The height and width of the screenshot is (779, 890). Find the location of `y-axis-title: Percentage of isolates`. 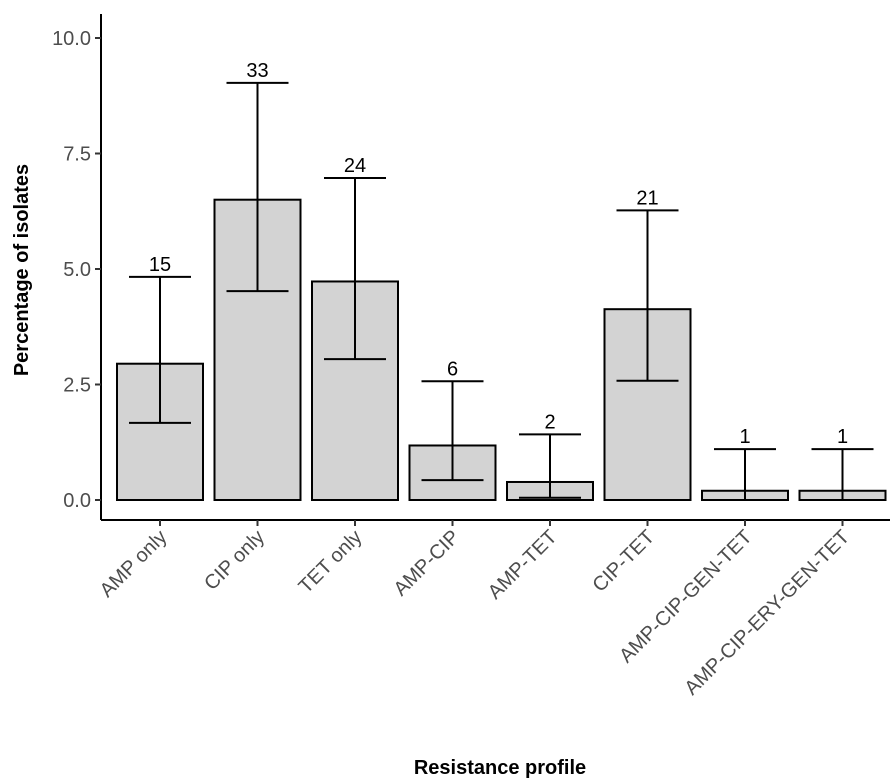

y-axis-title: Percentage of isolates is located at coordinates (22, 270).